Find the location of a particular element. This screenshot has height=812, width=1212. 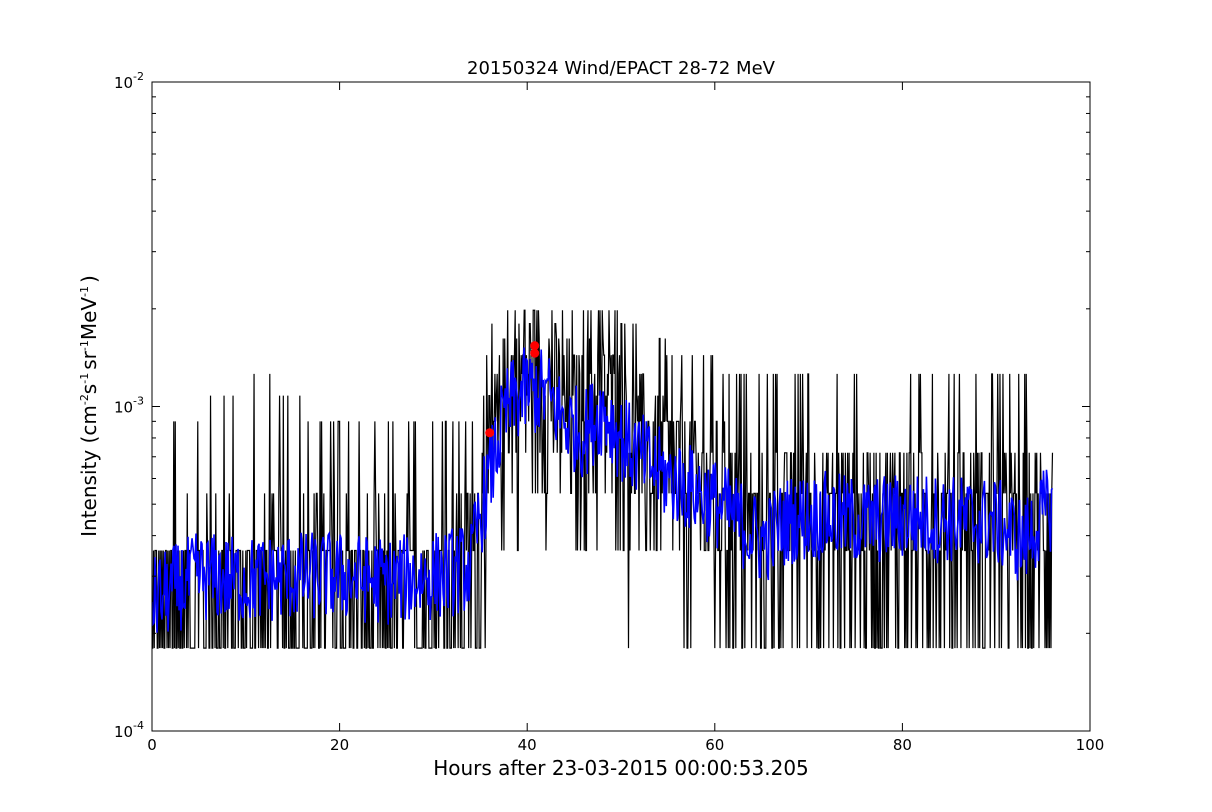

x-tick-label: 0 is located at coordinates (152, 745).